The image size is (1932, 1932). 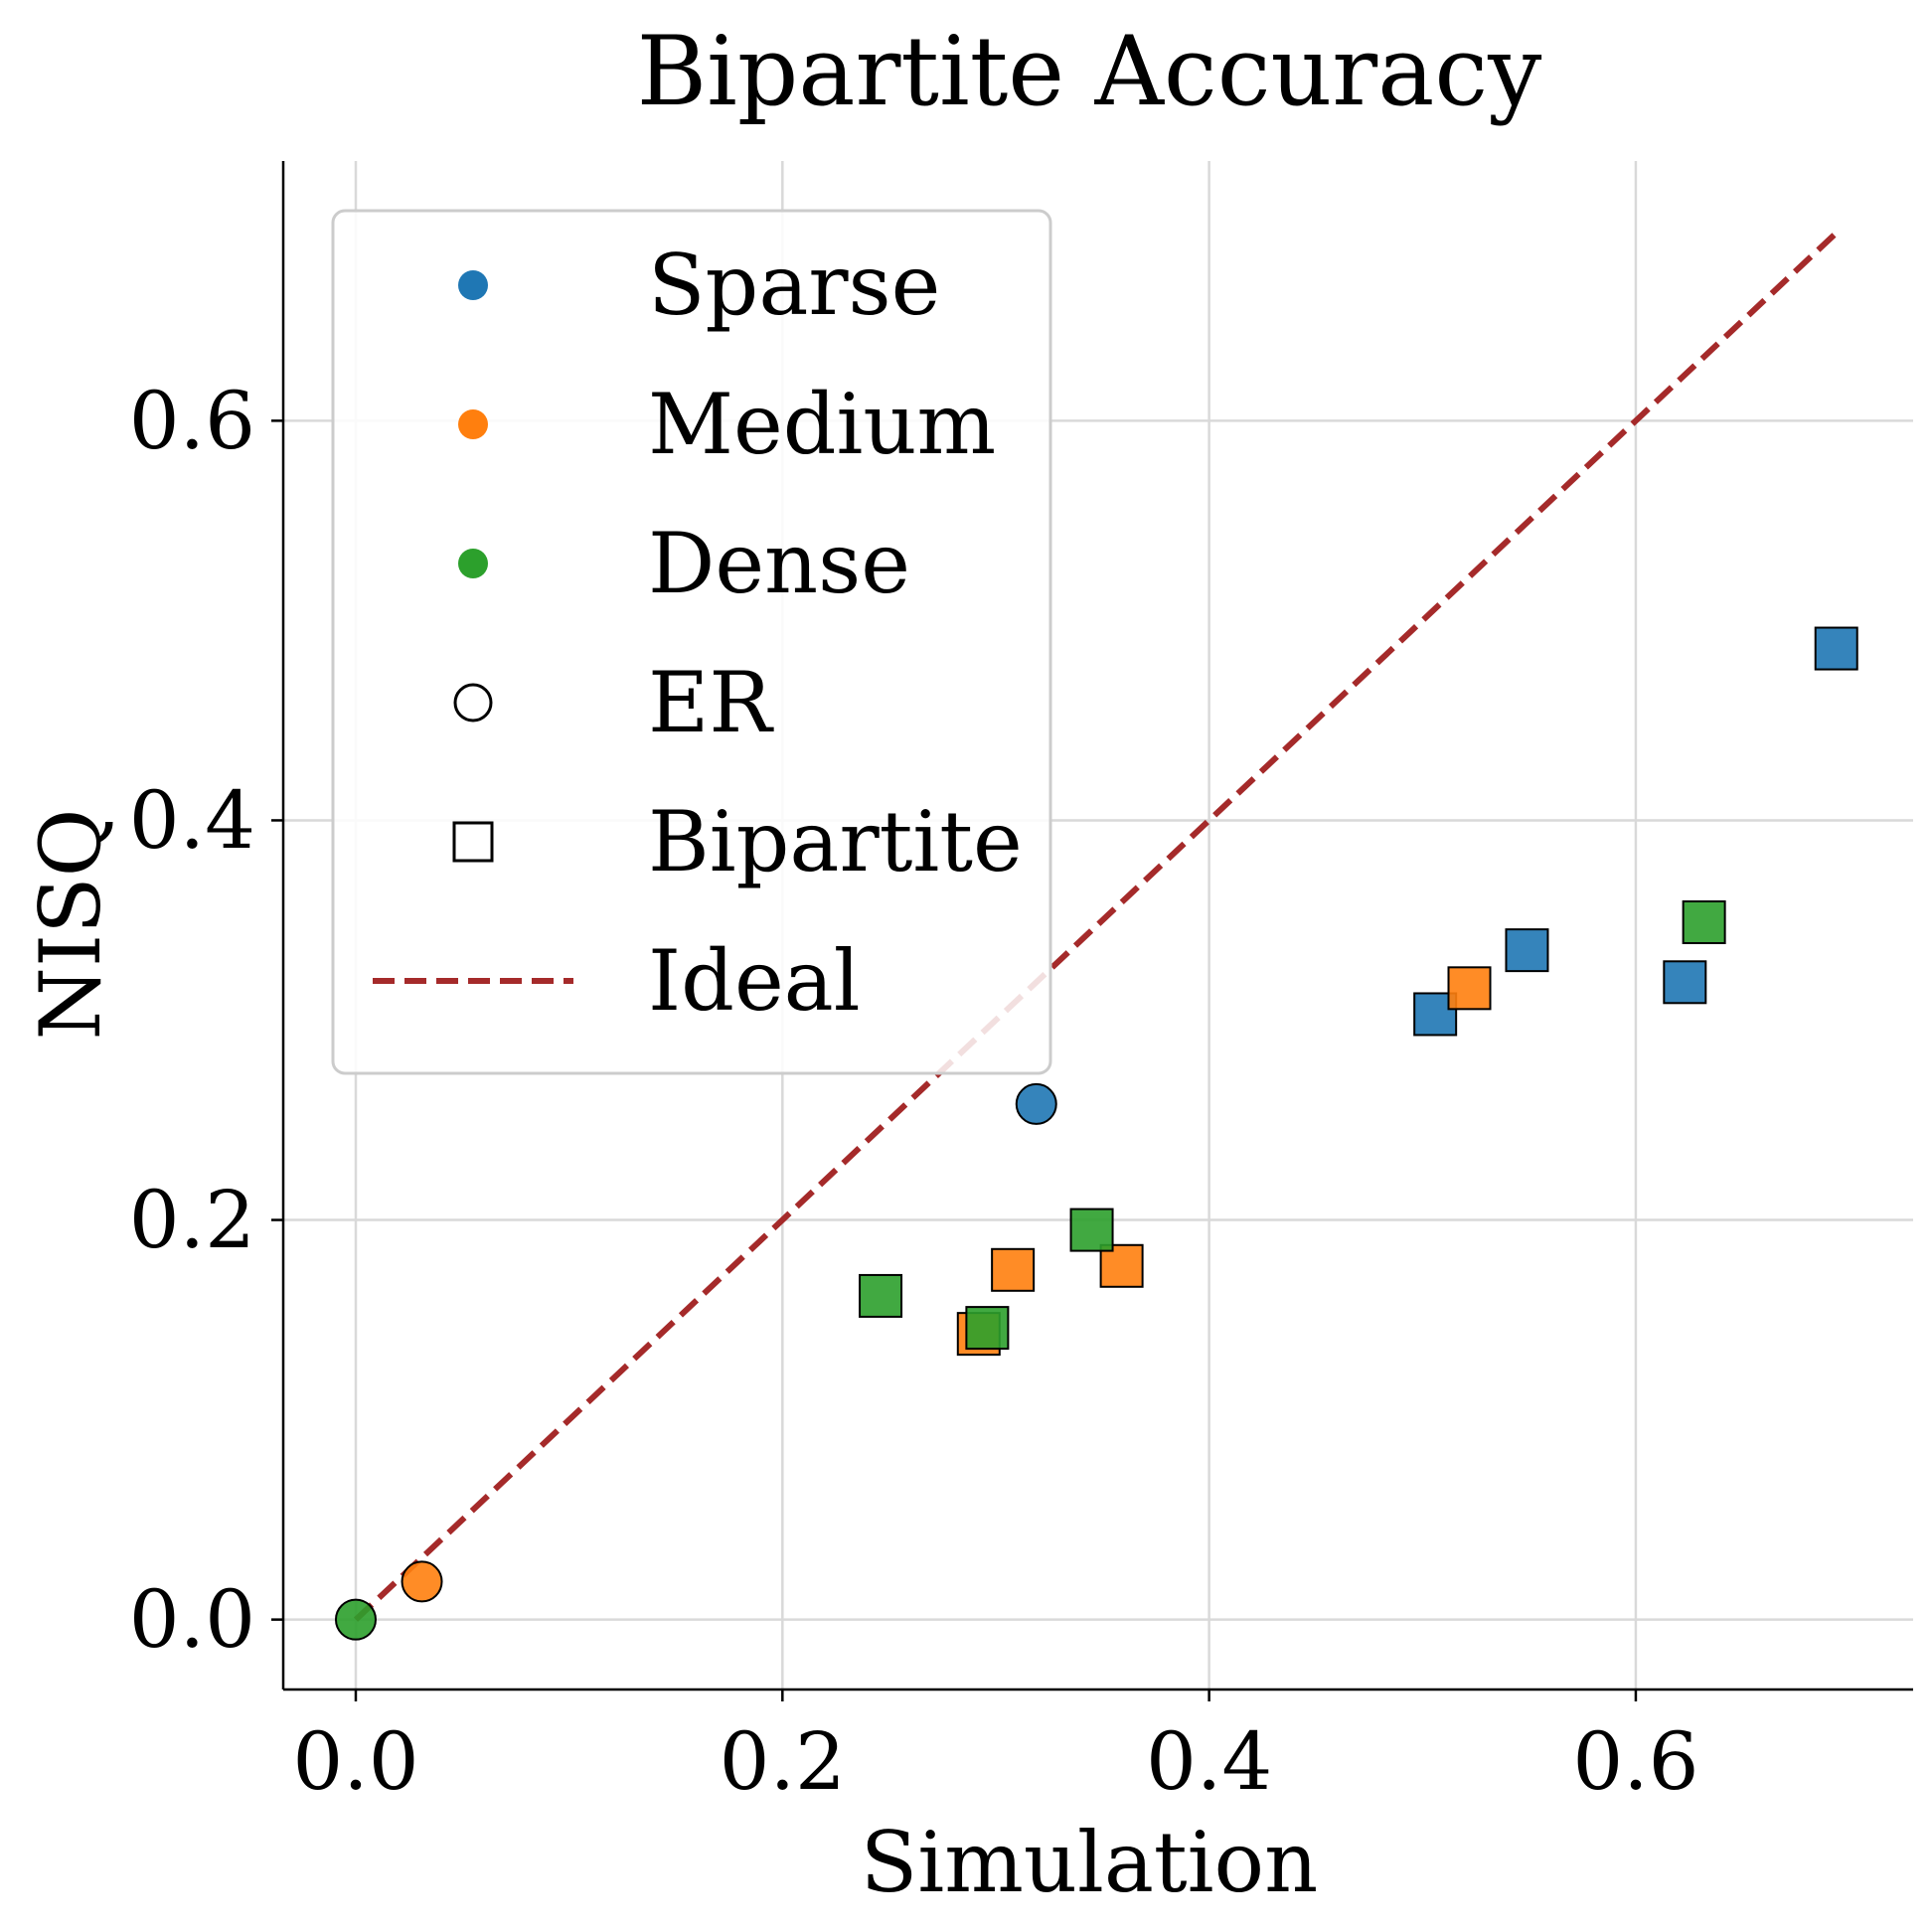 I want to click on er-point-medium, so click(x=422, y=1581).